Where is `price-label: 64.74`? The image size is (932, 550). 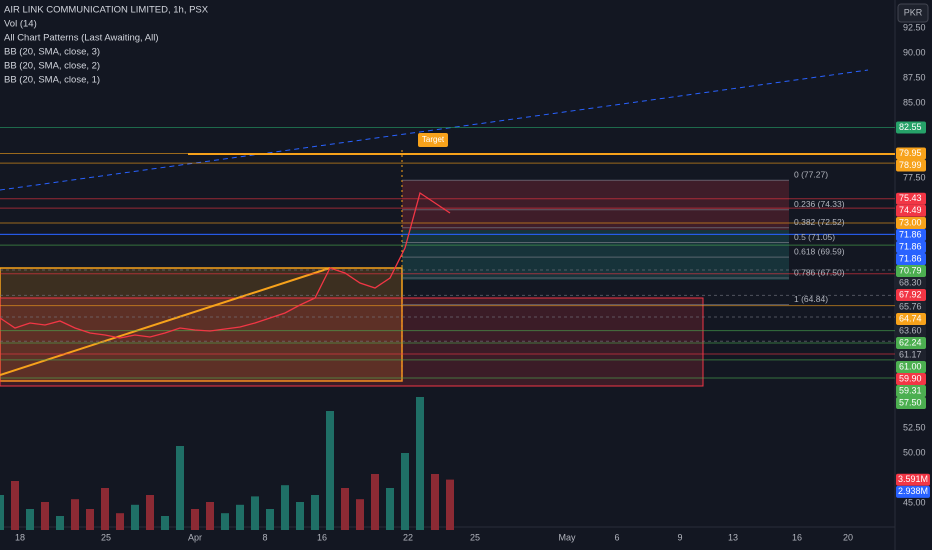 price-label: 64.74 is located at coordinates (910, 318).